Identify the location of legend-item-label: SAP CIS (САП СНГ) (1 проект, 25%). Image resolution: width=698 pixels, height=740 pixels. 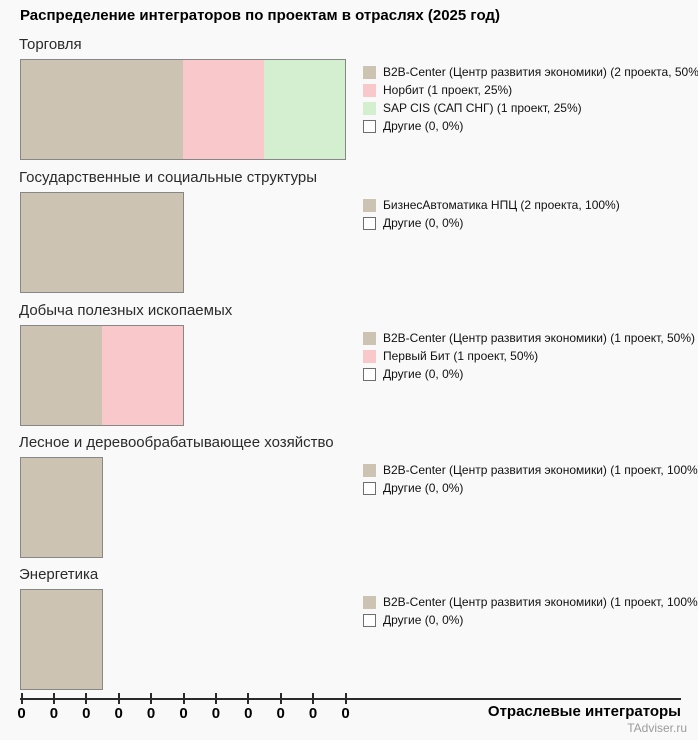
(482, 108).